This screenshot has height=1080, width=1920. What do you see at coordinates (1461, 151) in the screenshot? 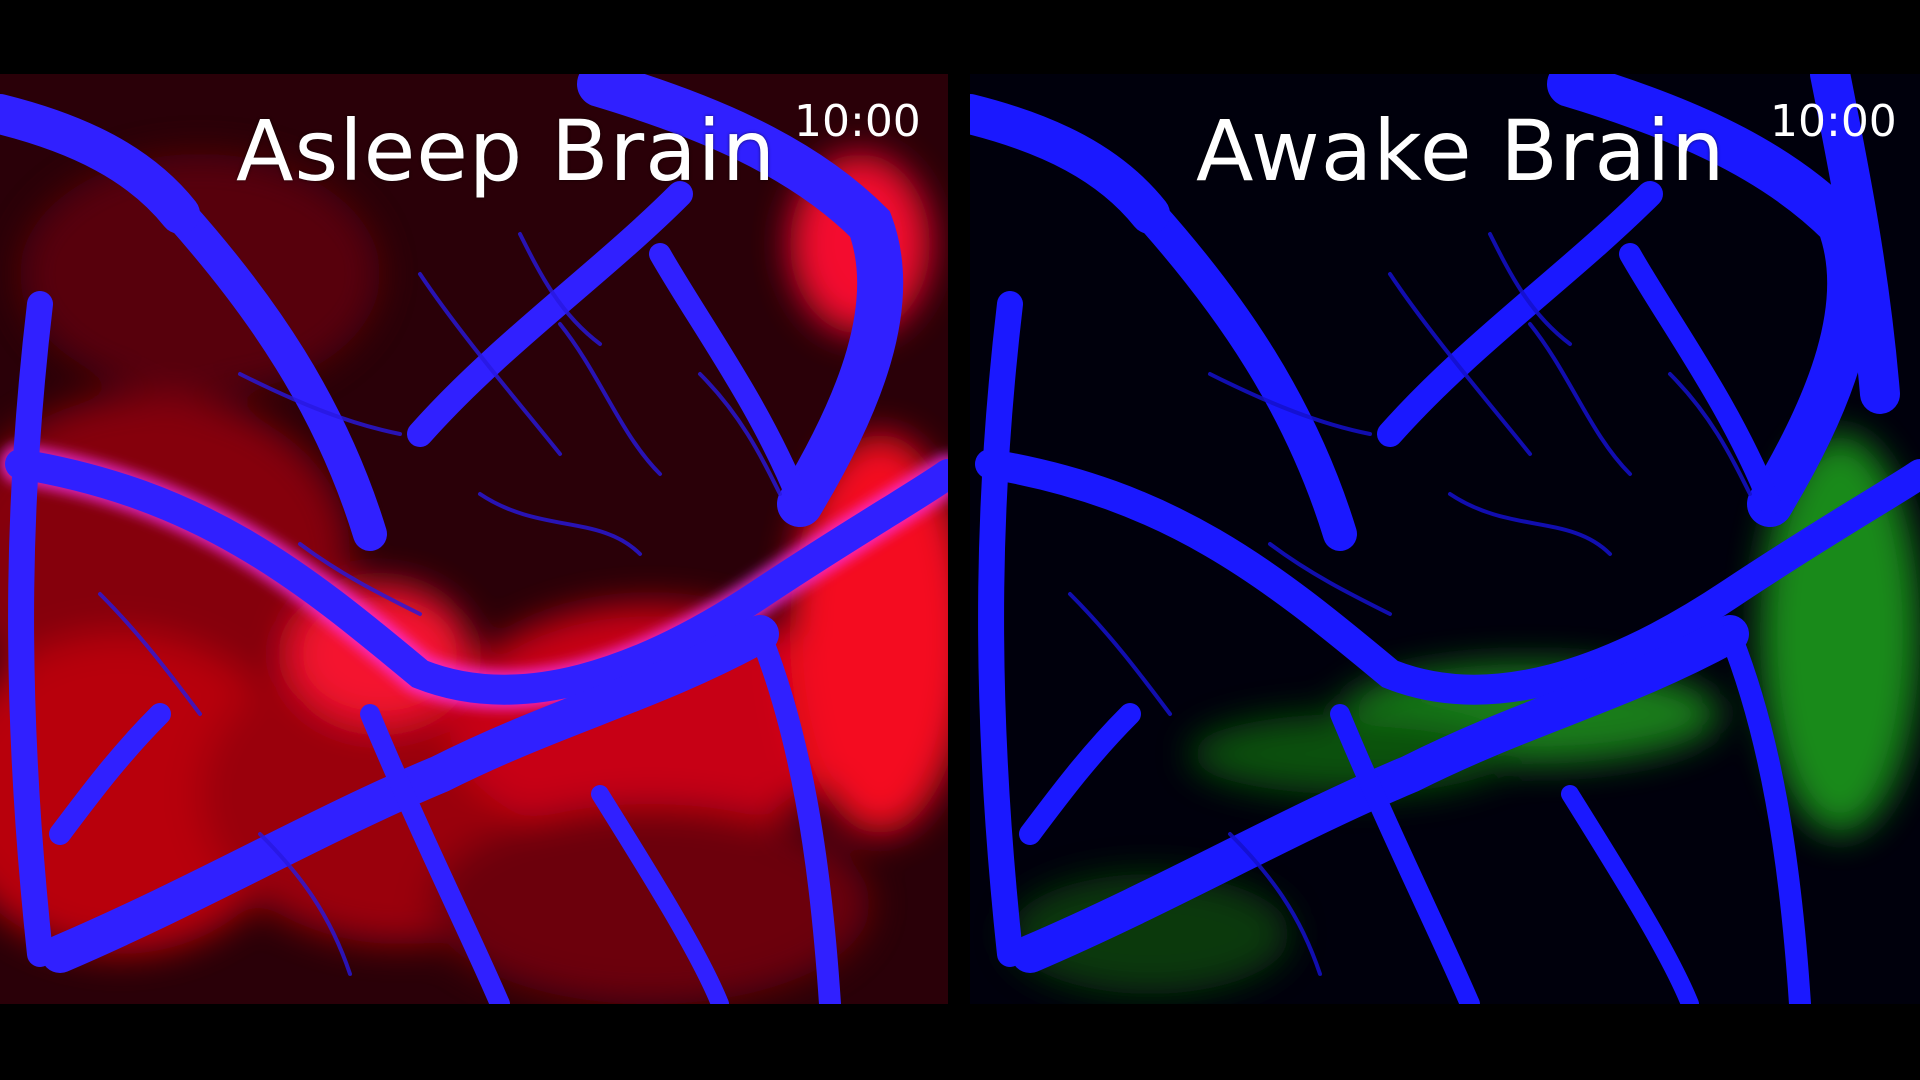
I see `panel-title: Awake Brain` at bounding box center [1461, 151].